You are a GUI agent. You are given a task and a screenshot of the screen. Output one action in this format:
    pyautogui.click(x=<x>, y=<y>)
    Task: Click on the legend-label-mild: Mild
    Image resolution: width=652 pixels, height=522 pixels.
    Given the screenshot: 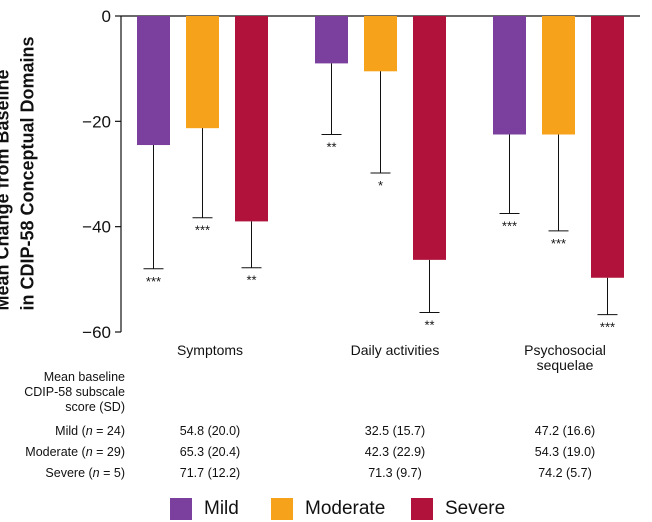 What is the action you would take?
    pyautogui.click(x=221, y=508)
    